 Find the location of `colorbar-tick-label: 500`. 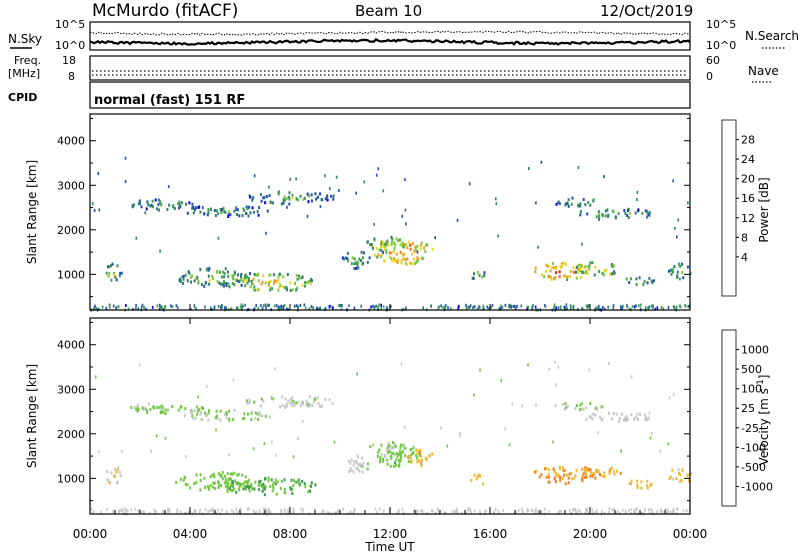

colorbar-tick-label: 500 is located at coordinates (751, 369).